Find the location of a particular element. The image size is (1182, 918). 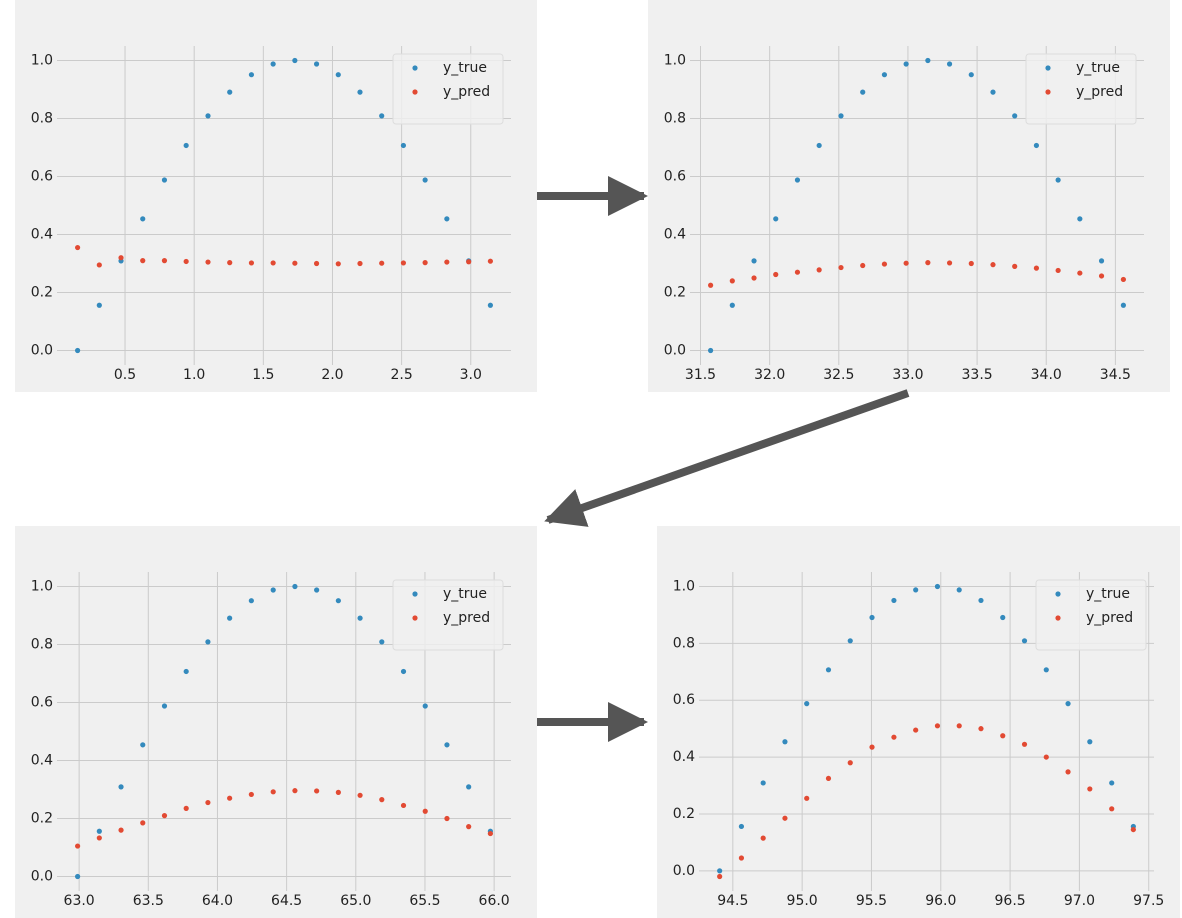

x-tick-label: 64.5 is located at coordinates (286, 901).